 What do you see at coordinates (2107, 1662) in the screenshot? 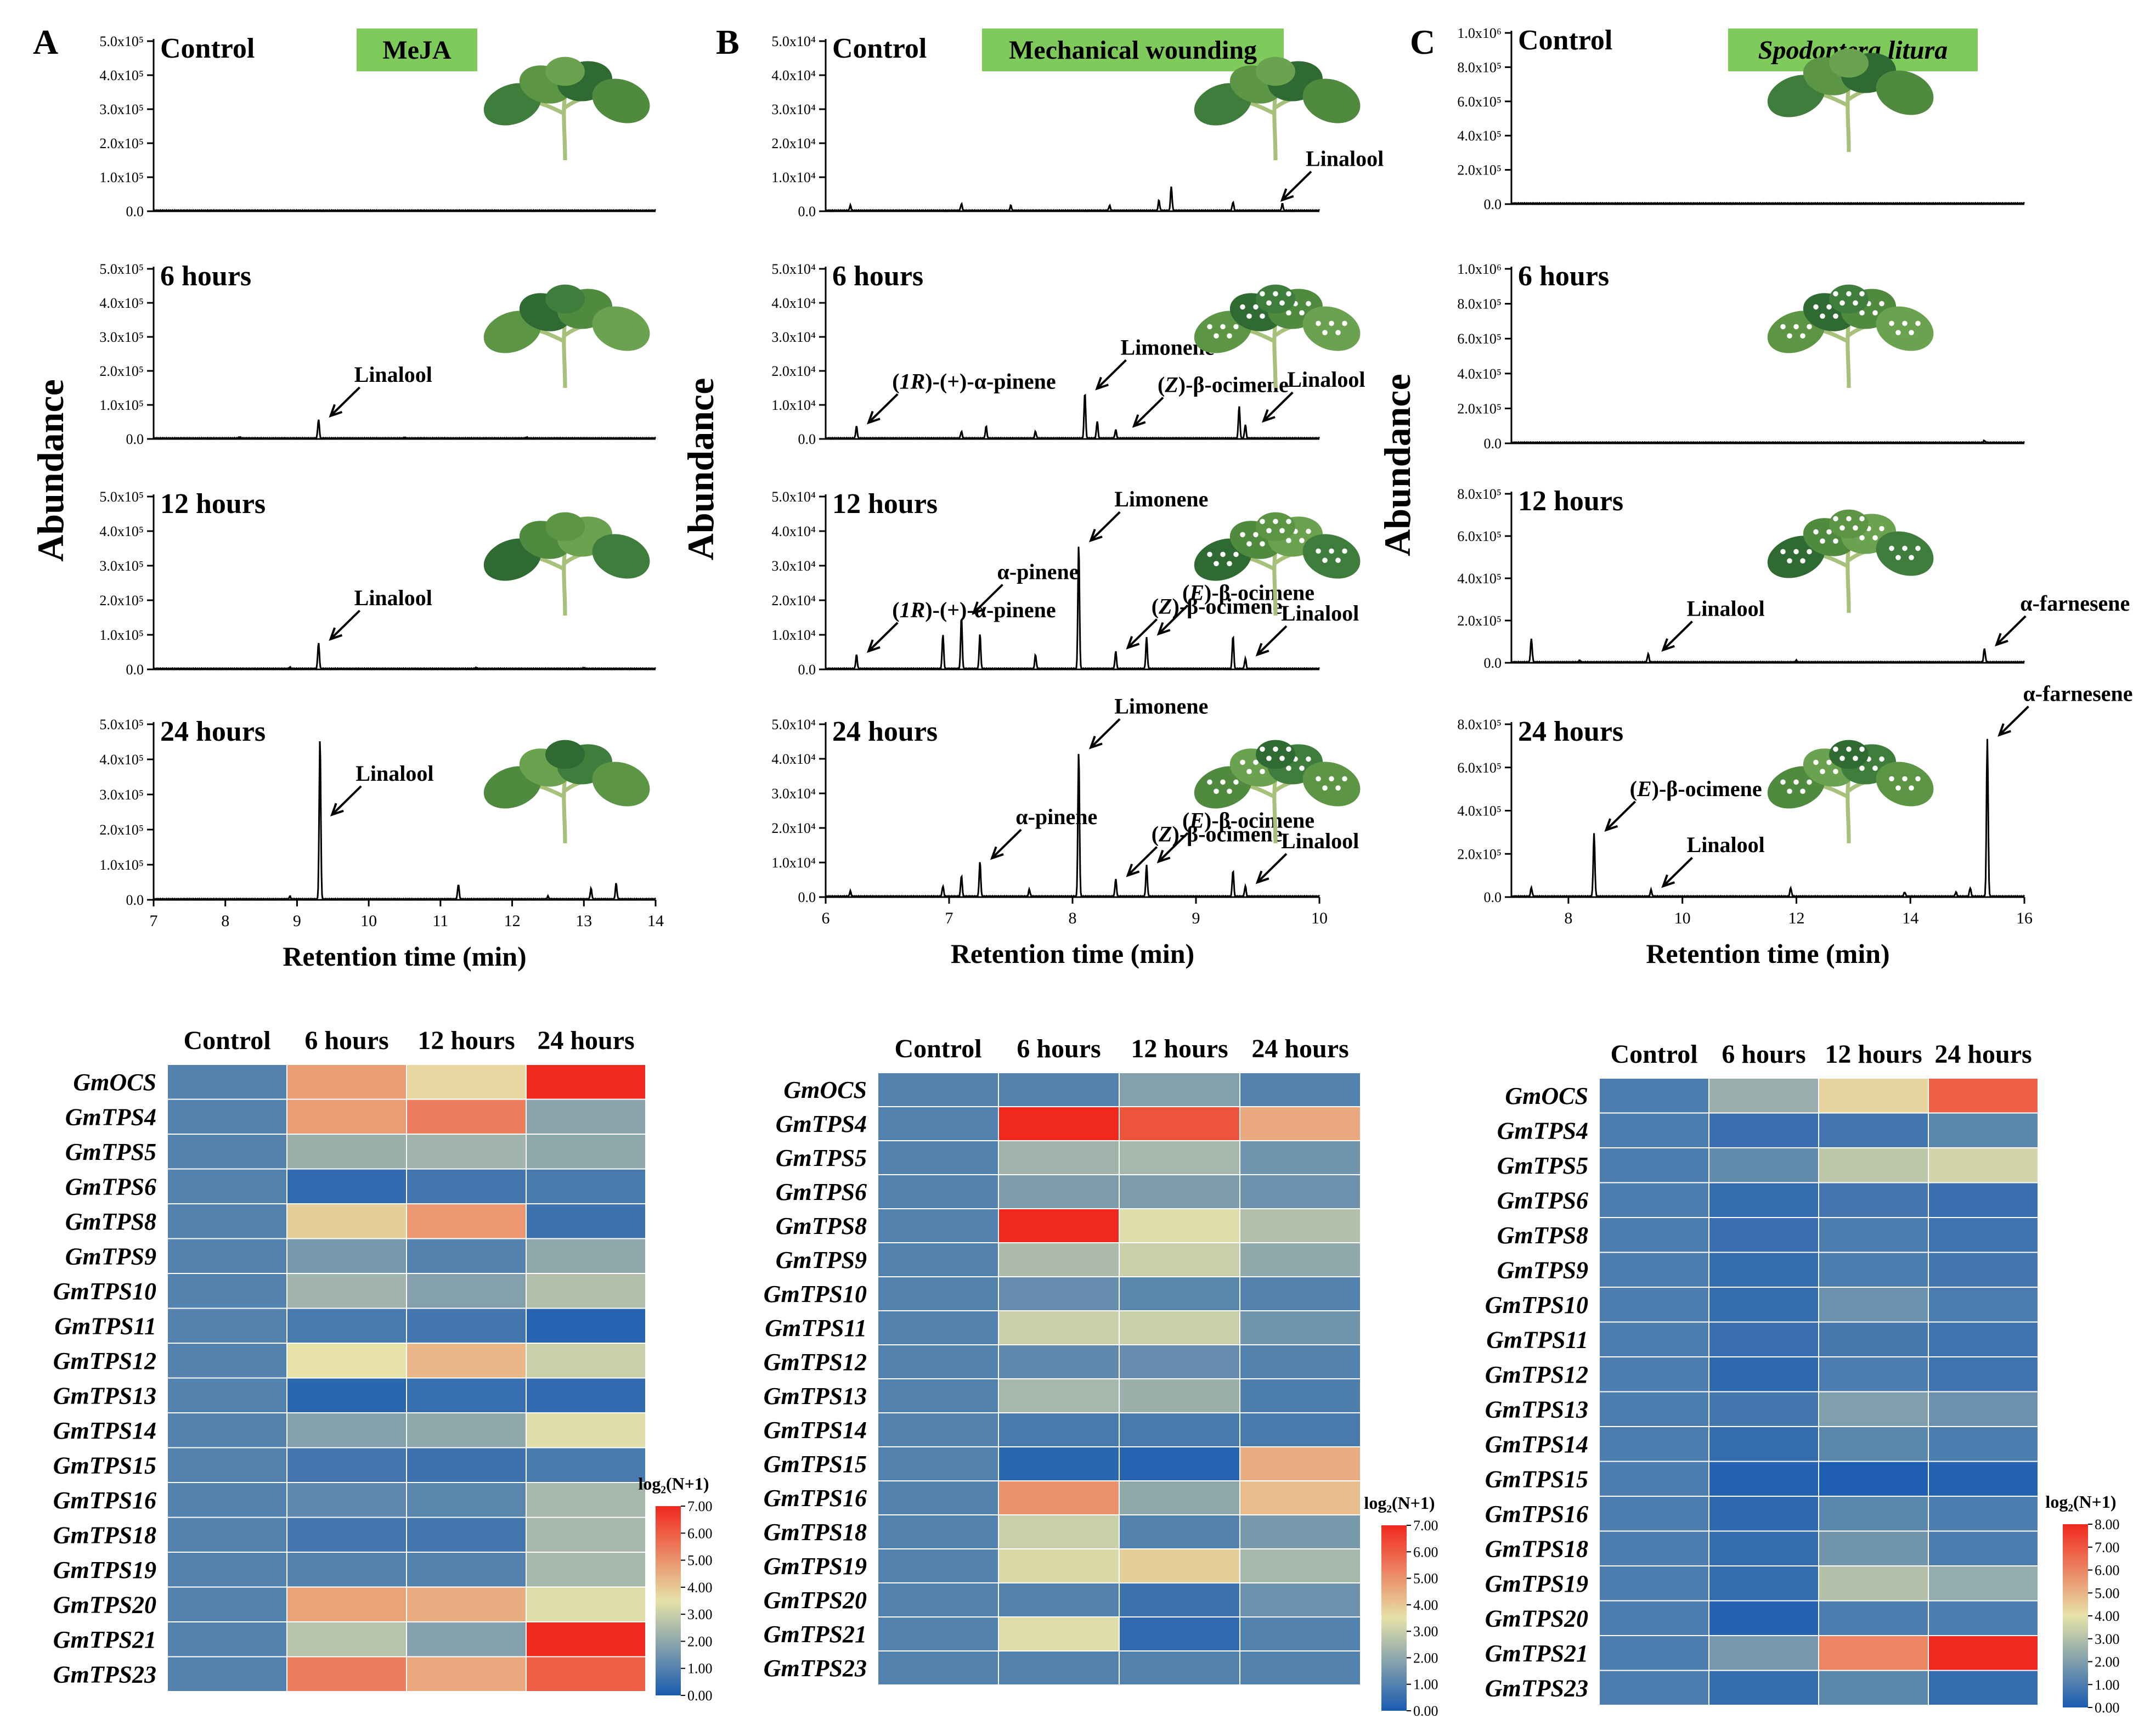
I see `colorbar-tick-label: 2.00` at bounding box center [2107, 1662].